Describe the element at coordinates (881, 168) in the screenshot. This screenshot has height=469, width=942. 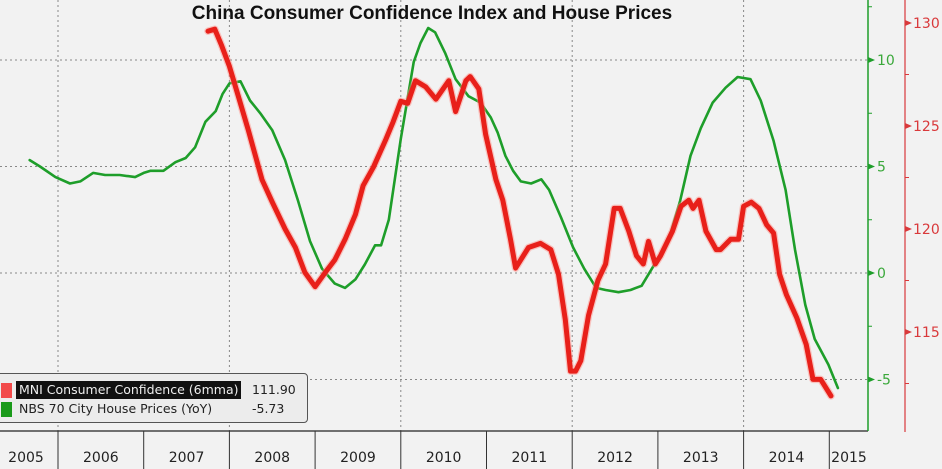
I see `y-tick-label-green: 5` at that location.